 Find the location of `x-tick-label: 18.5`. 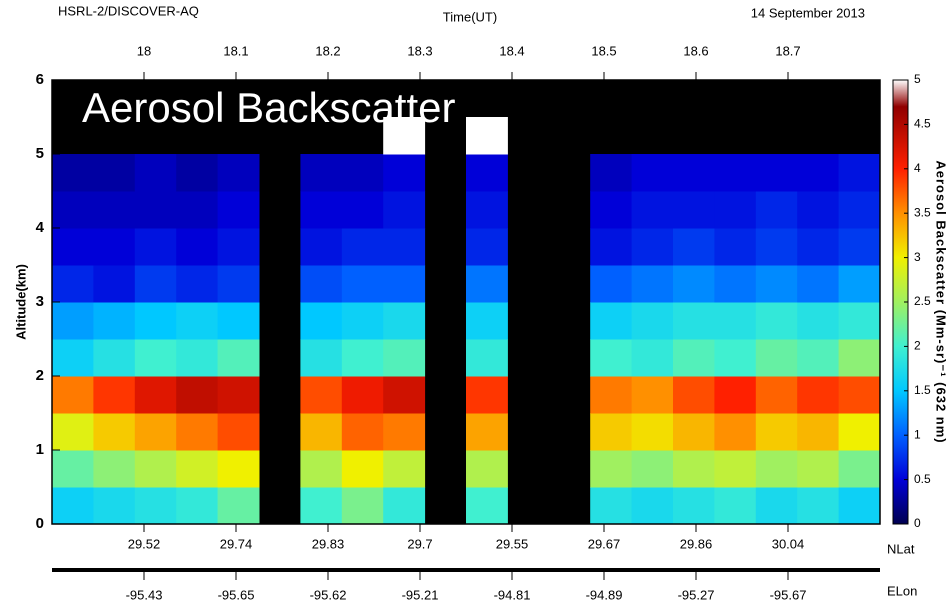

x-tick-label: 18.5 is located at coordinates (603, 50).